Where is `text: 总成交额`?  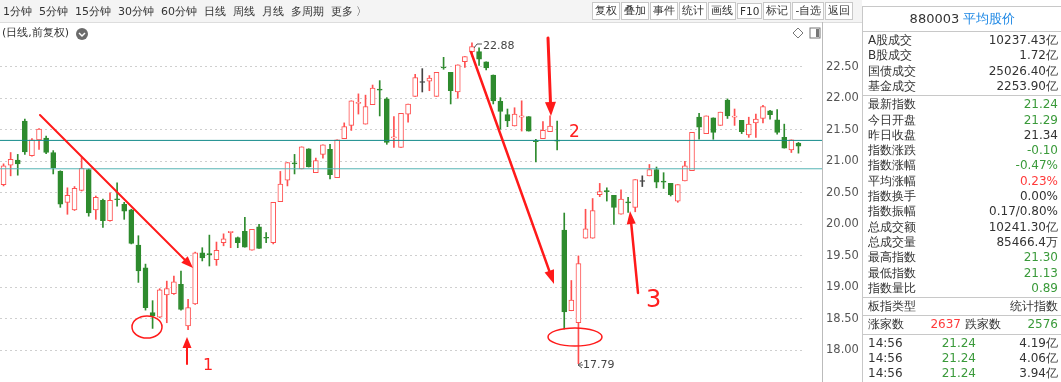 text: 总成交额 is located at coordinates (892, 226).